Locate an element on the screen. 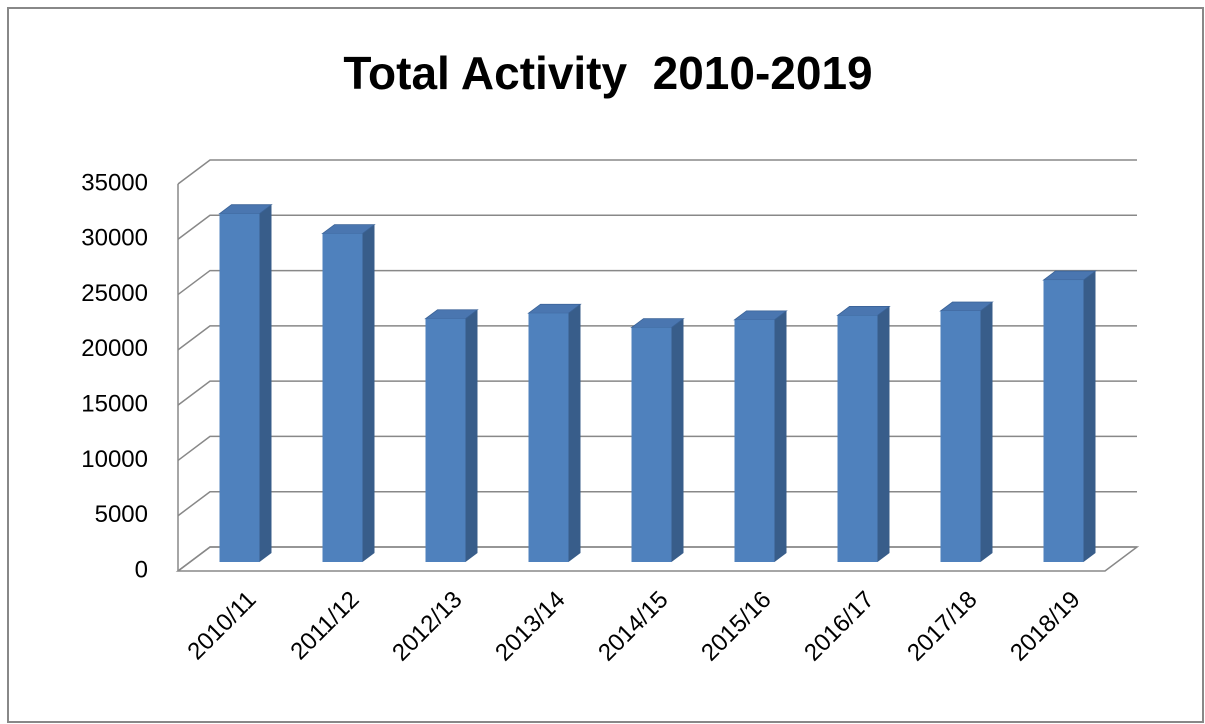  y-tick-label: 30000 is located at coordinates (114, 238).